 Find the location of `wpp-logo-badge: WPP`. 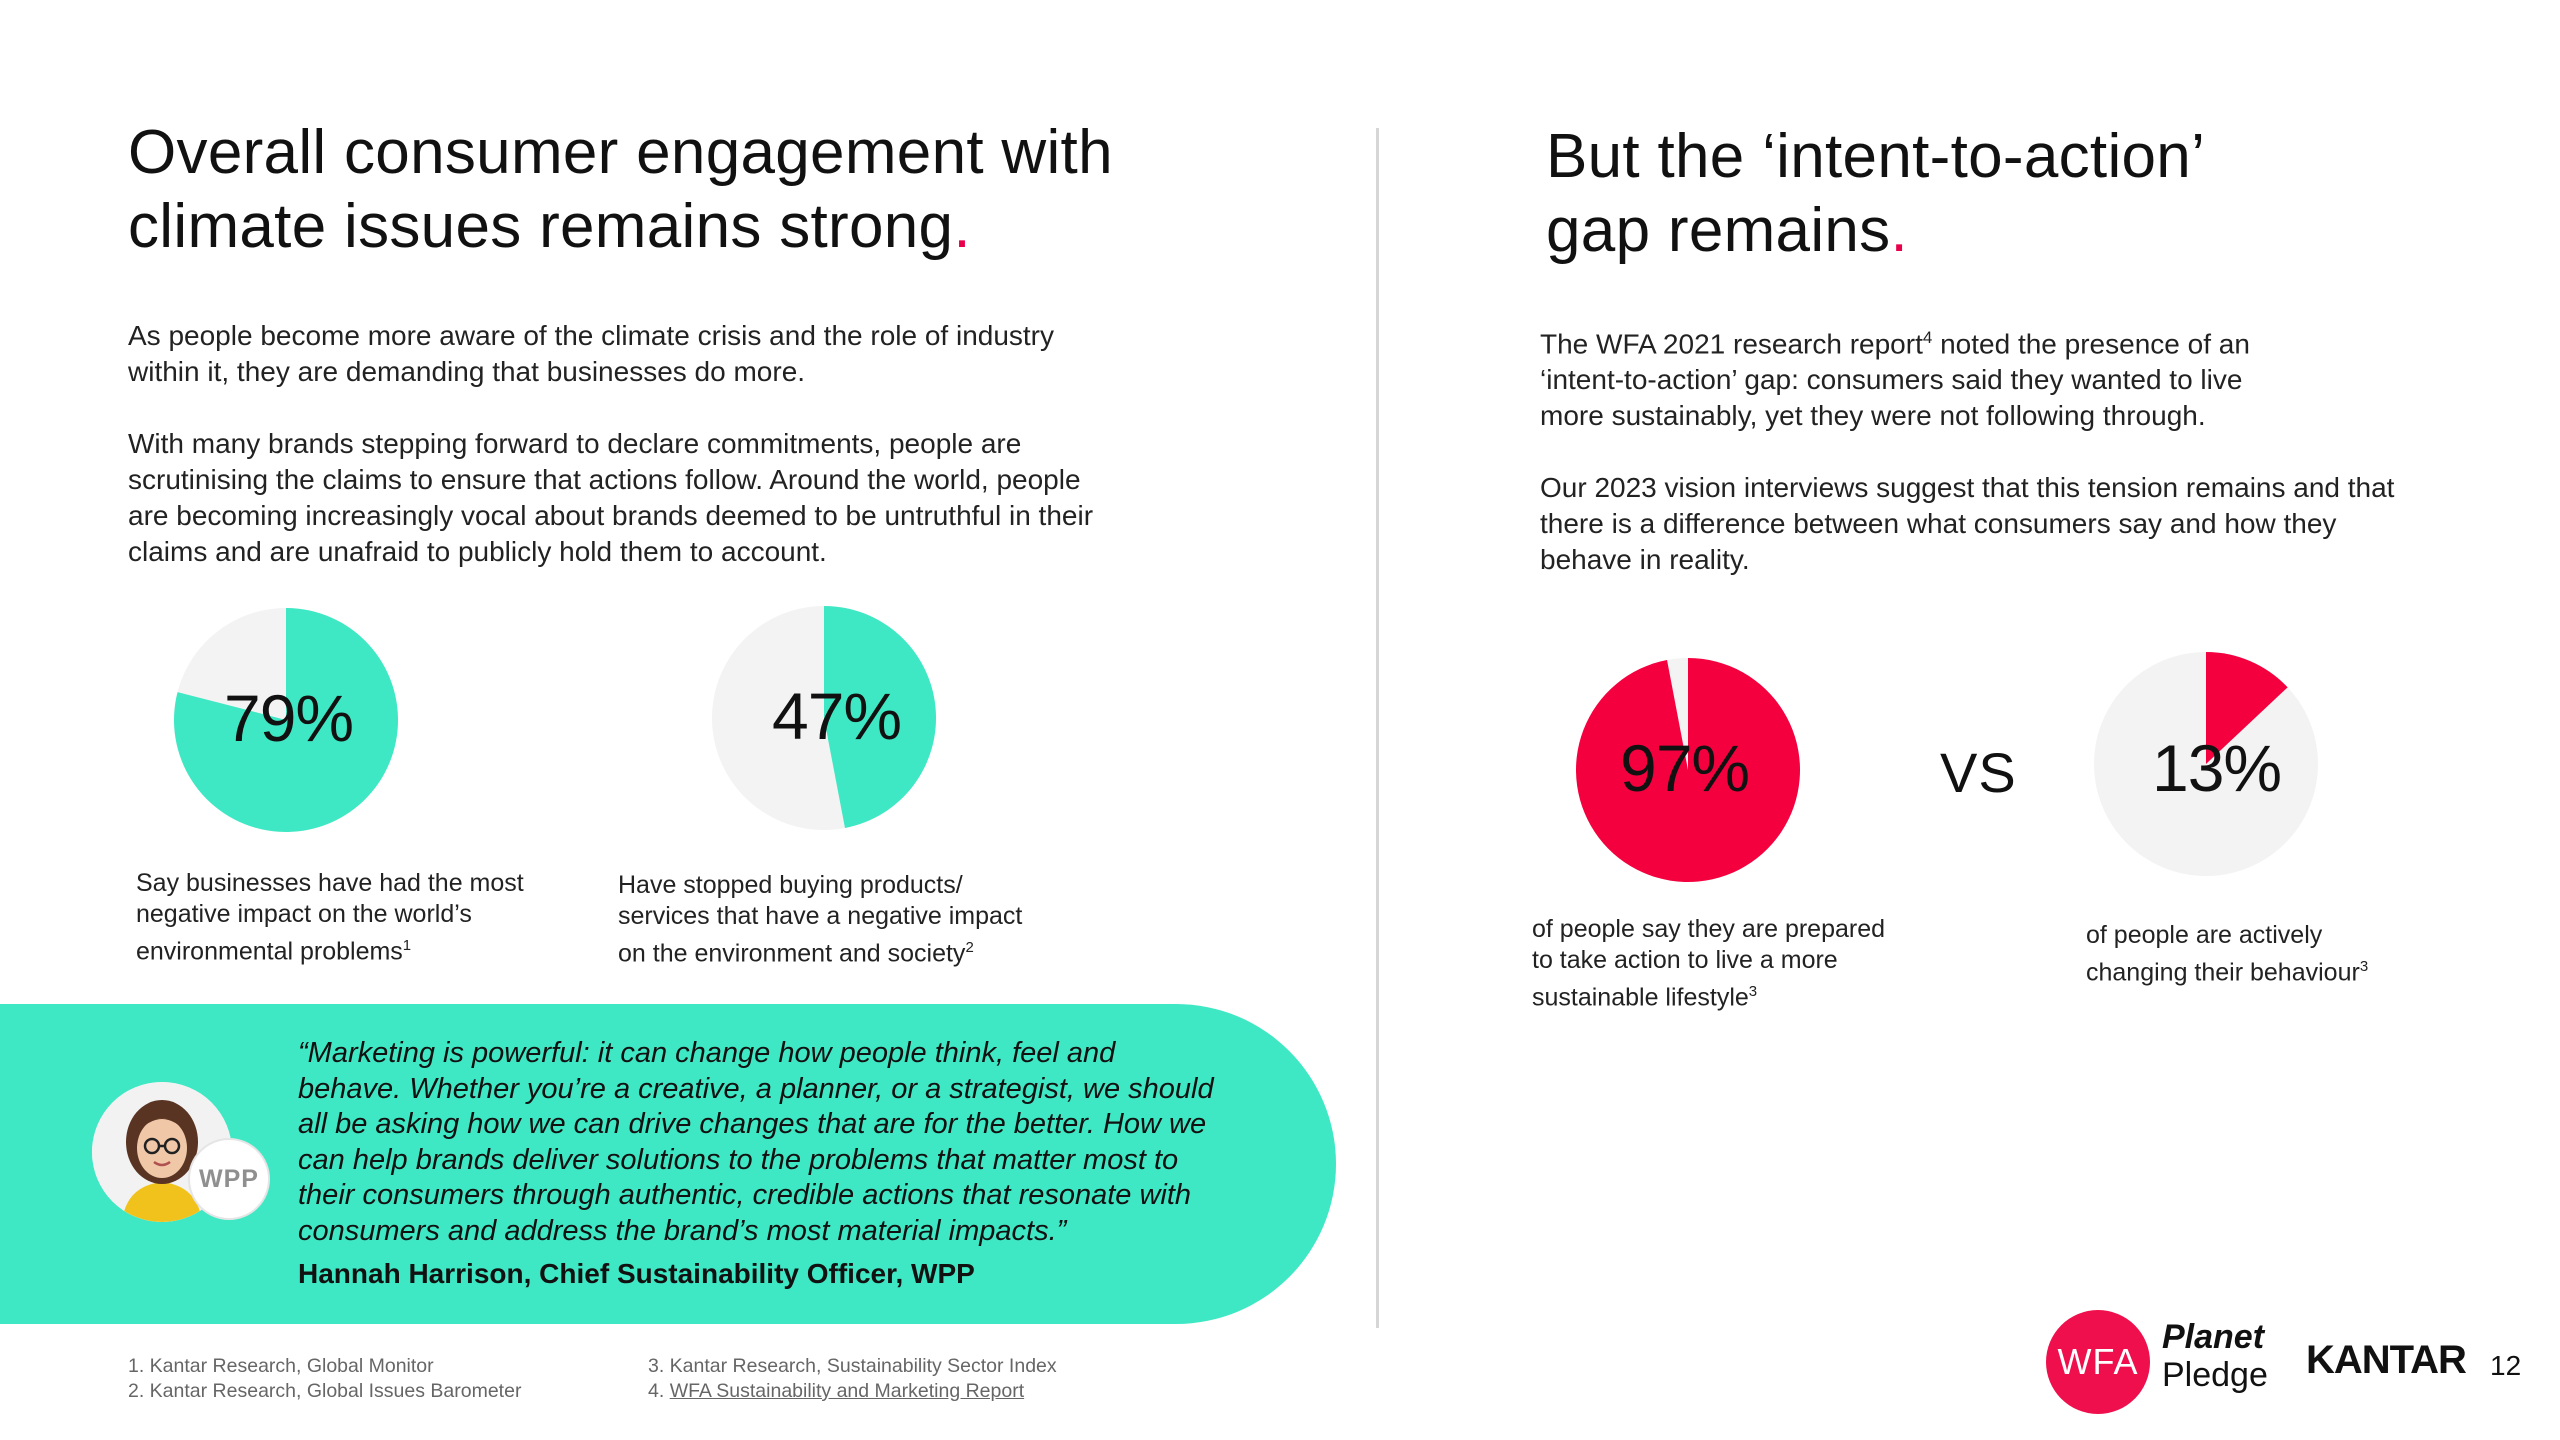

wpp-logo-badge: WPP is located at coordinates (229, 1179).